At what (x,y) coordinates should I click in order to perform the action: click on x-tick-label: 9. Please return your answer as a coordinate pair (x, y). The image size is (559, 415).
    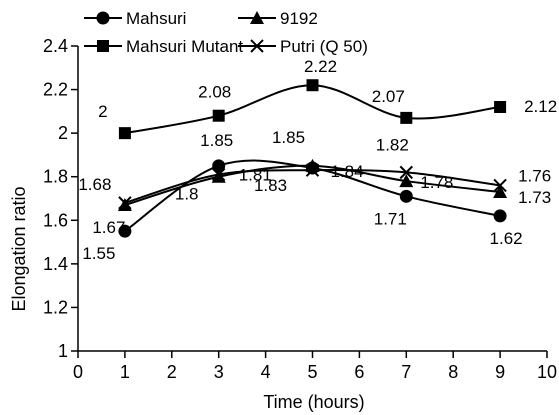
    Looking at the image, I should click on (500, 372).